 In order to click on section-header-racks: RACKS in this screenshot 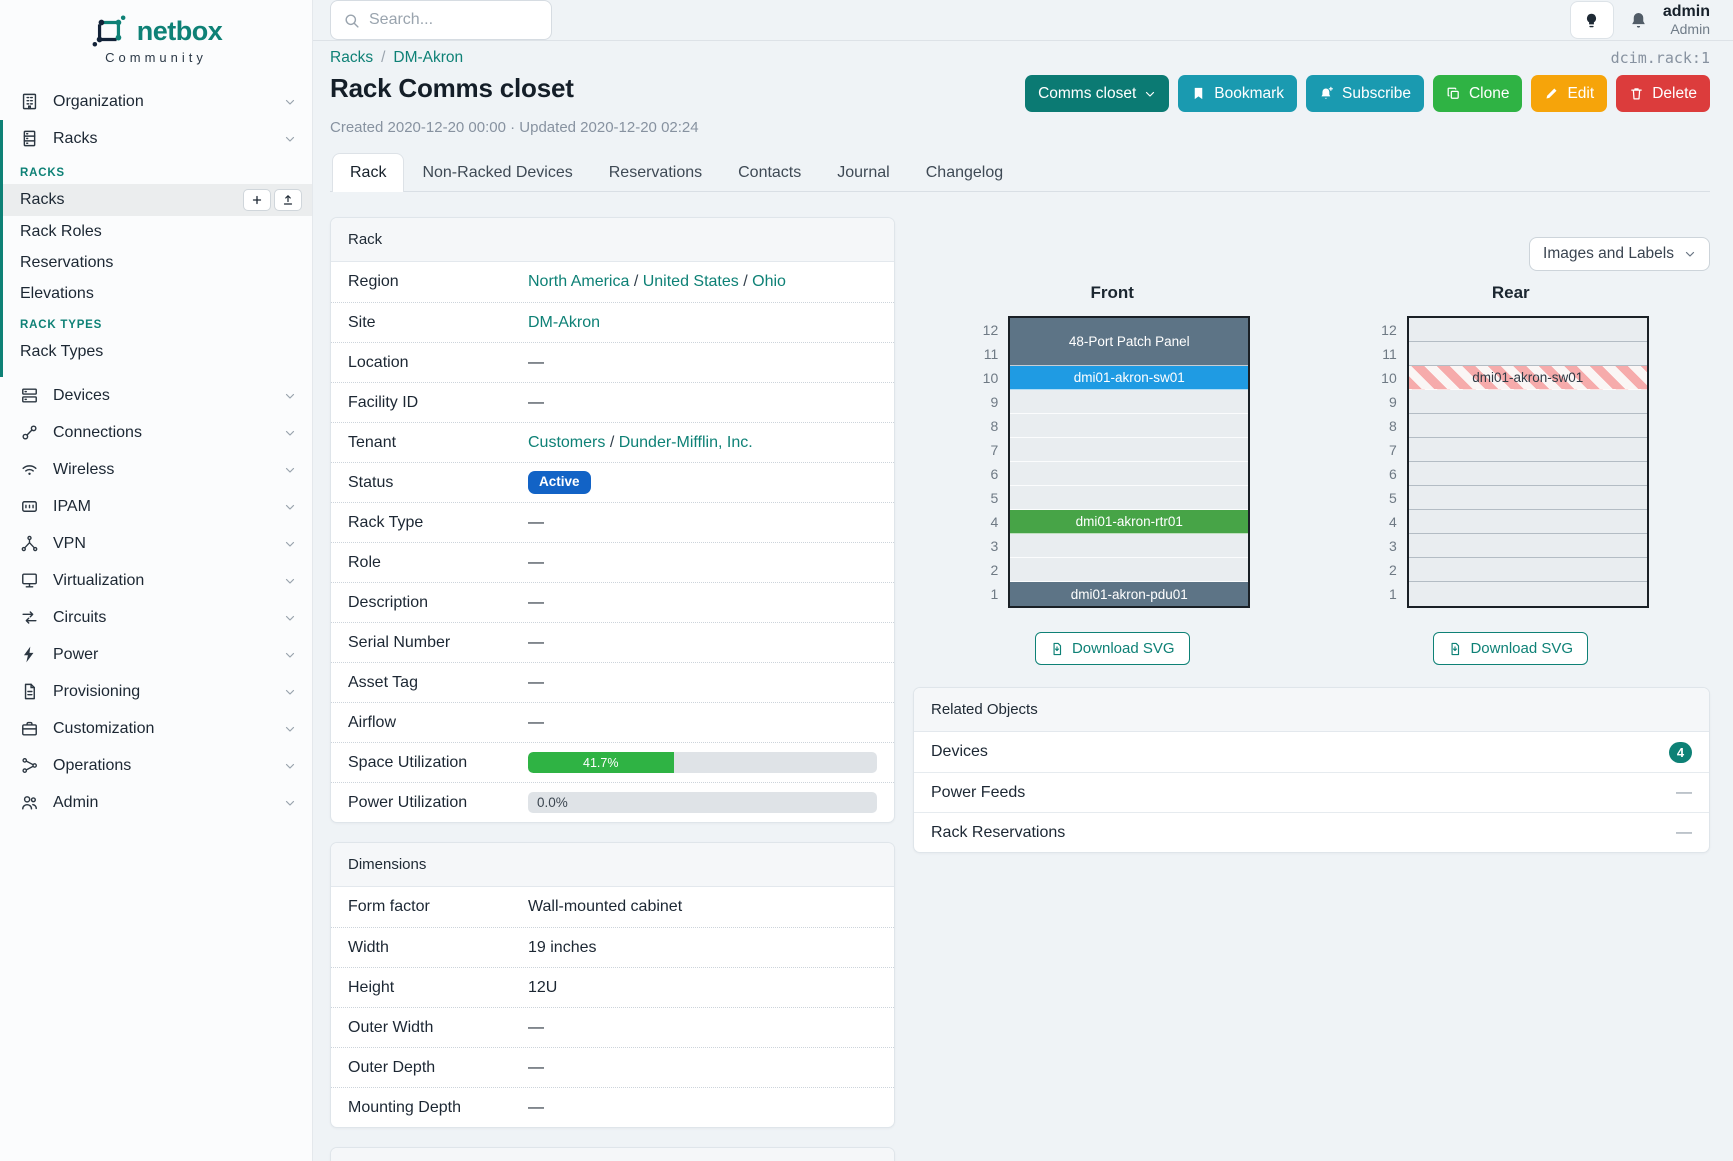, I will do `click(42, 173)`.